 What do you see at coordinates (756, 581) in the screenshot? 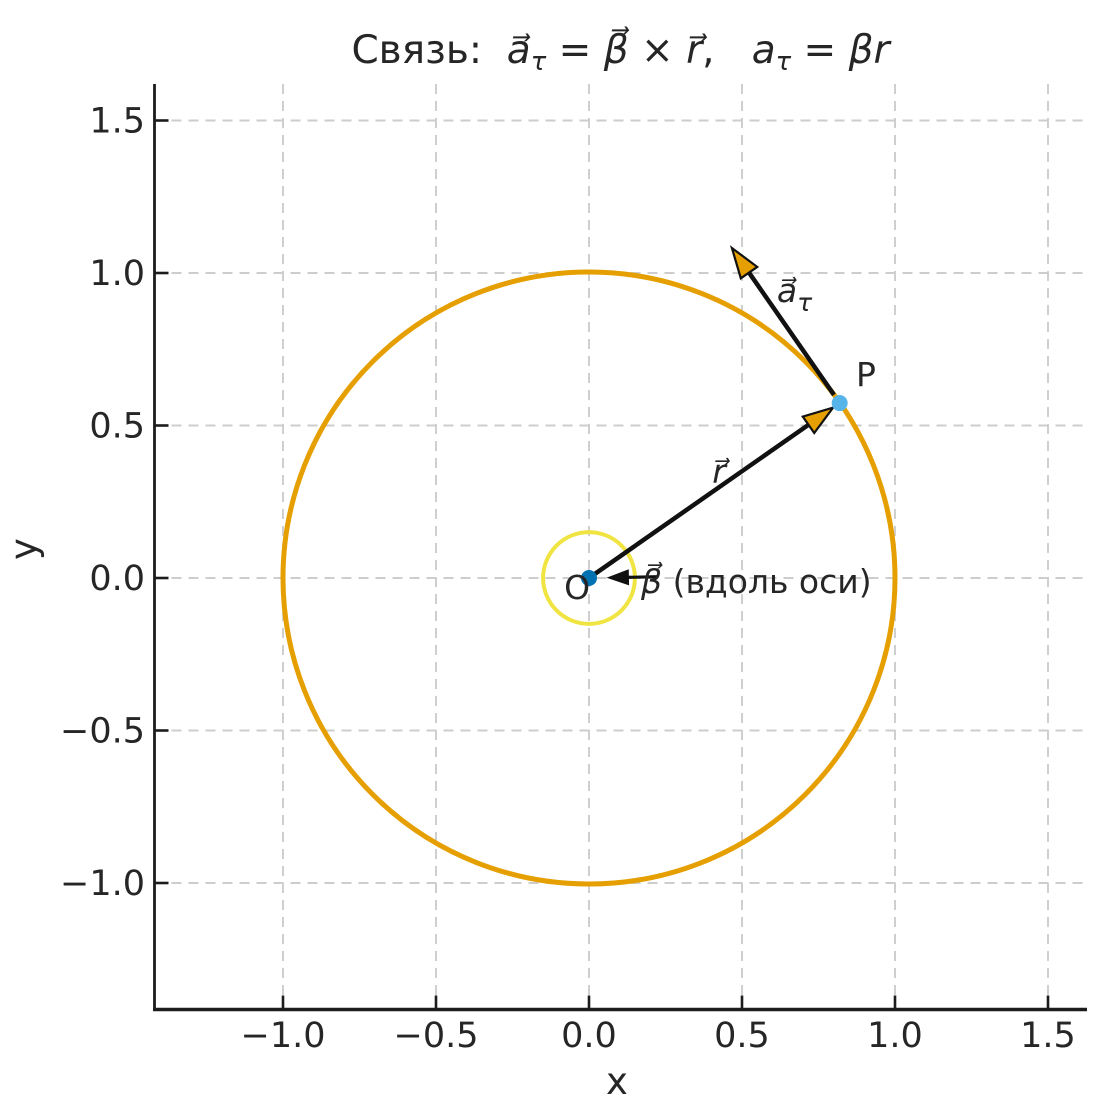
I see `label-beta: β⃗ (вдоль оси)` at bounding box center [756, 581].